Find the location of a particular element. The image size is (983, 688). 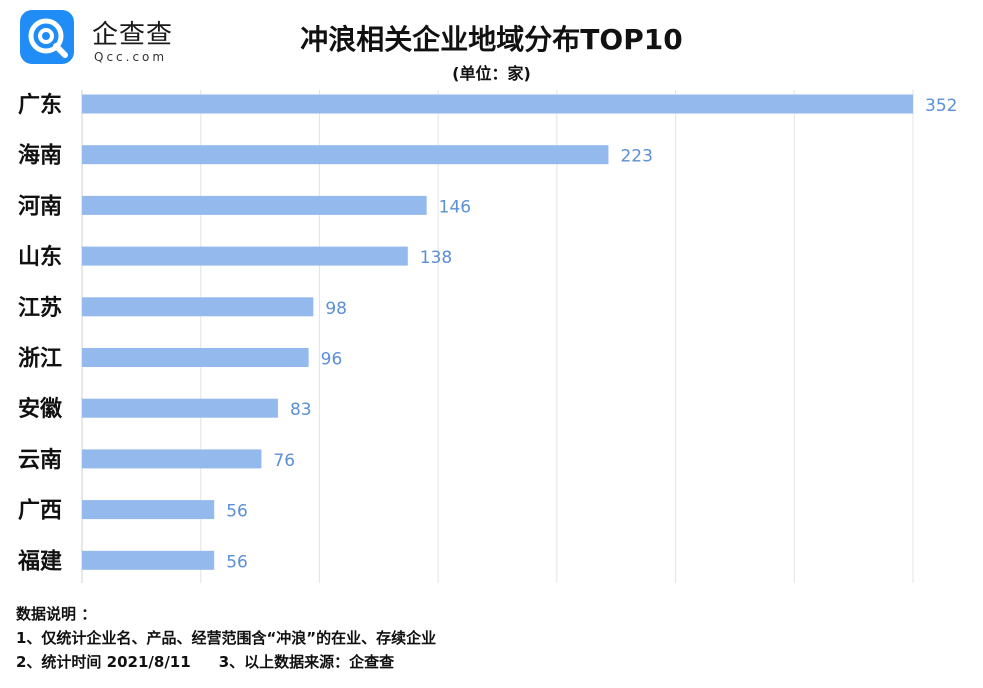

data-label: 352 is located at coordinates (941, 106).